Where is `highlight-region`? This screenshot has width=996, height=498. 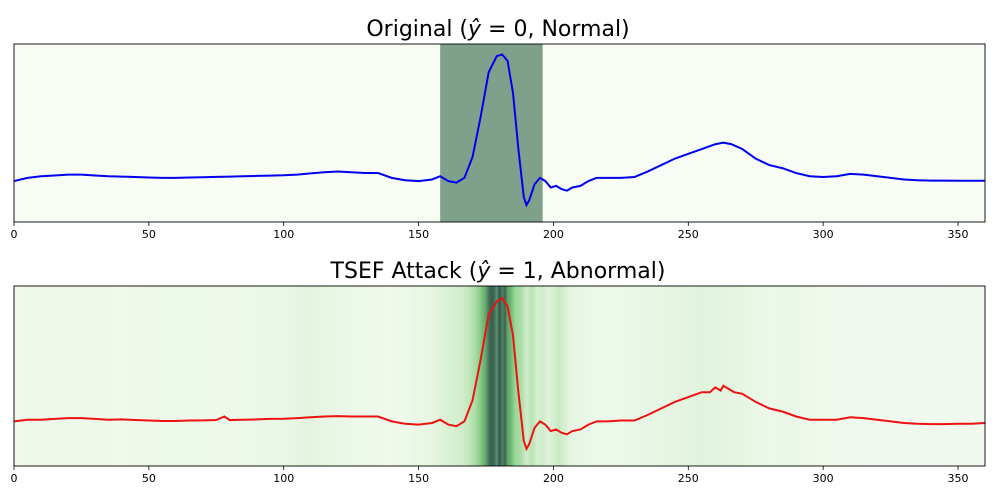
highlight-region is located at coordinates (491, 133).